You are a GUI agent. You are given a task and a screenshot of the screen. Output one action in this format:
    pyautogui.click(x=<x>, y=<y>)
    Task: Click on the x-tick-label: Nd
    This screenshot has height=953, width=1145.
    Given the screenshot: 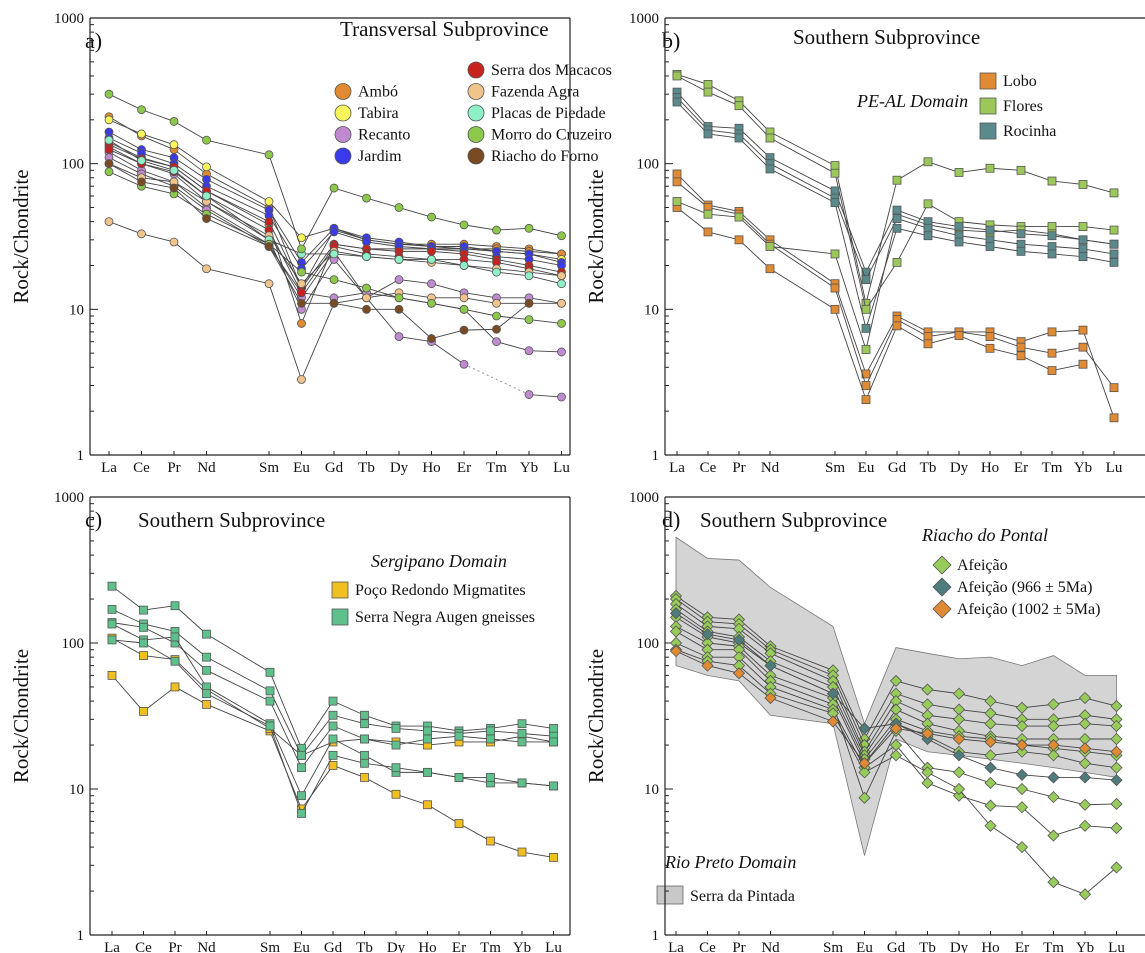 What is the action you would take?
    pyautogui.click(x=770, y=468)
    